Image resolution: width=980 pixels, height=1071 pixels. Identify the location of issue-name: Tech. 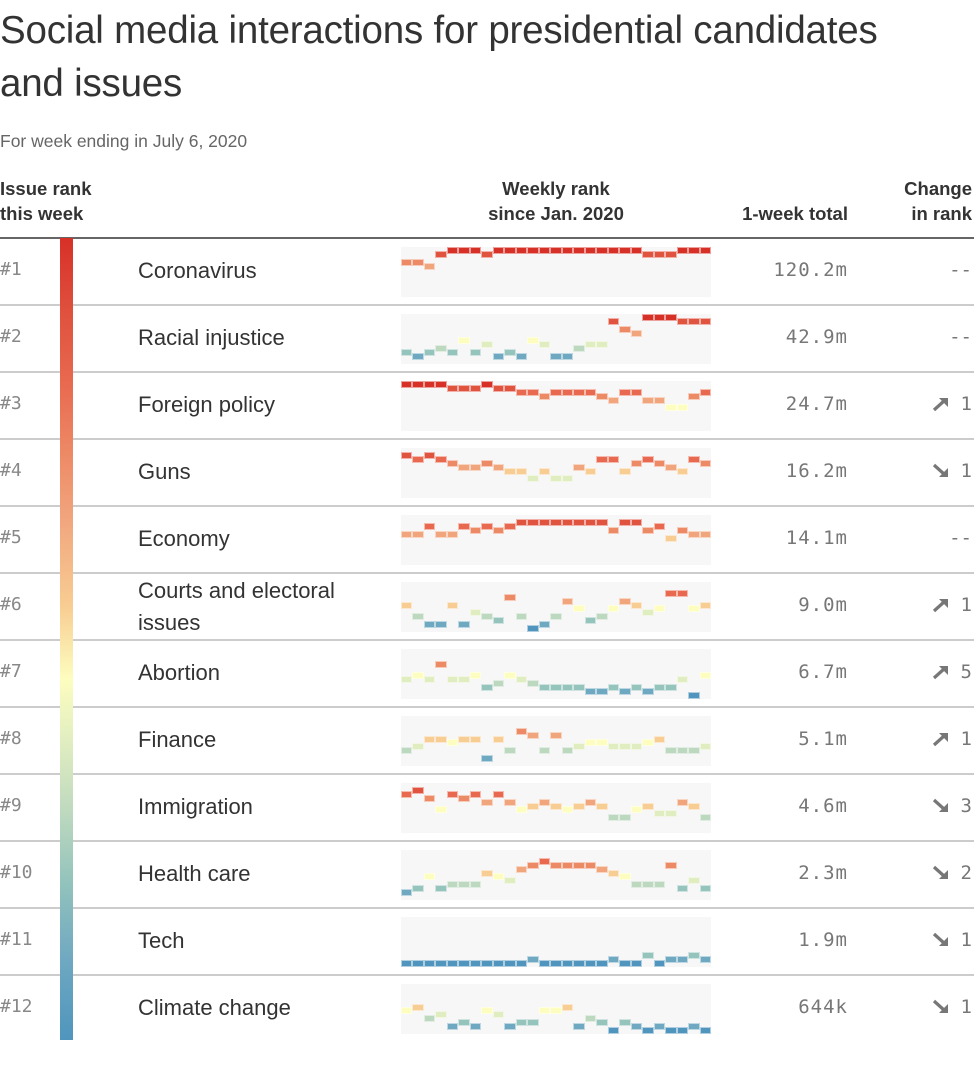
(161, 940).